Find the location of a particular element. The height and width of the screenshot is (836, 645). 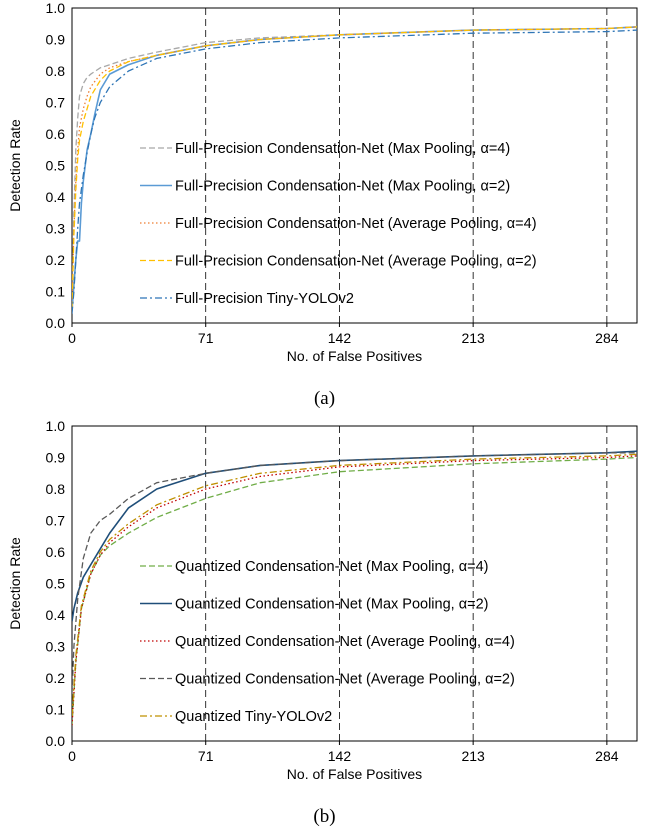

b-ytick-label: 0.9 is located at coordinates (56, 458).